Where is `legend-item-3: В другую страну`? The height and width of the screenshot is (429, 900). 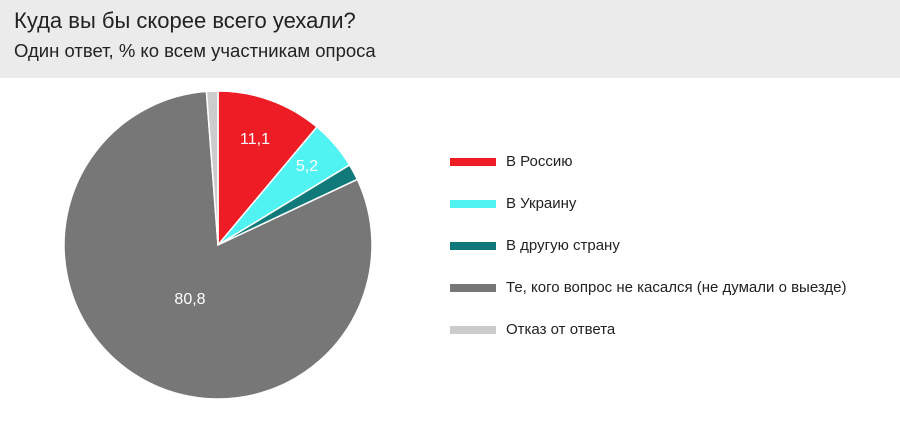 legend-item-3: В другую страну is located at coordinates (535, 245).